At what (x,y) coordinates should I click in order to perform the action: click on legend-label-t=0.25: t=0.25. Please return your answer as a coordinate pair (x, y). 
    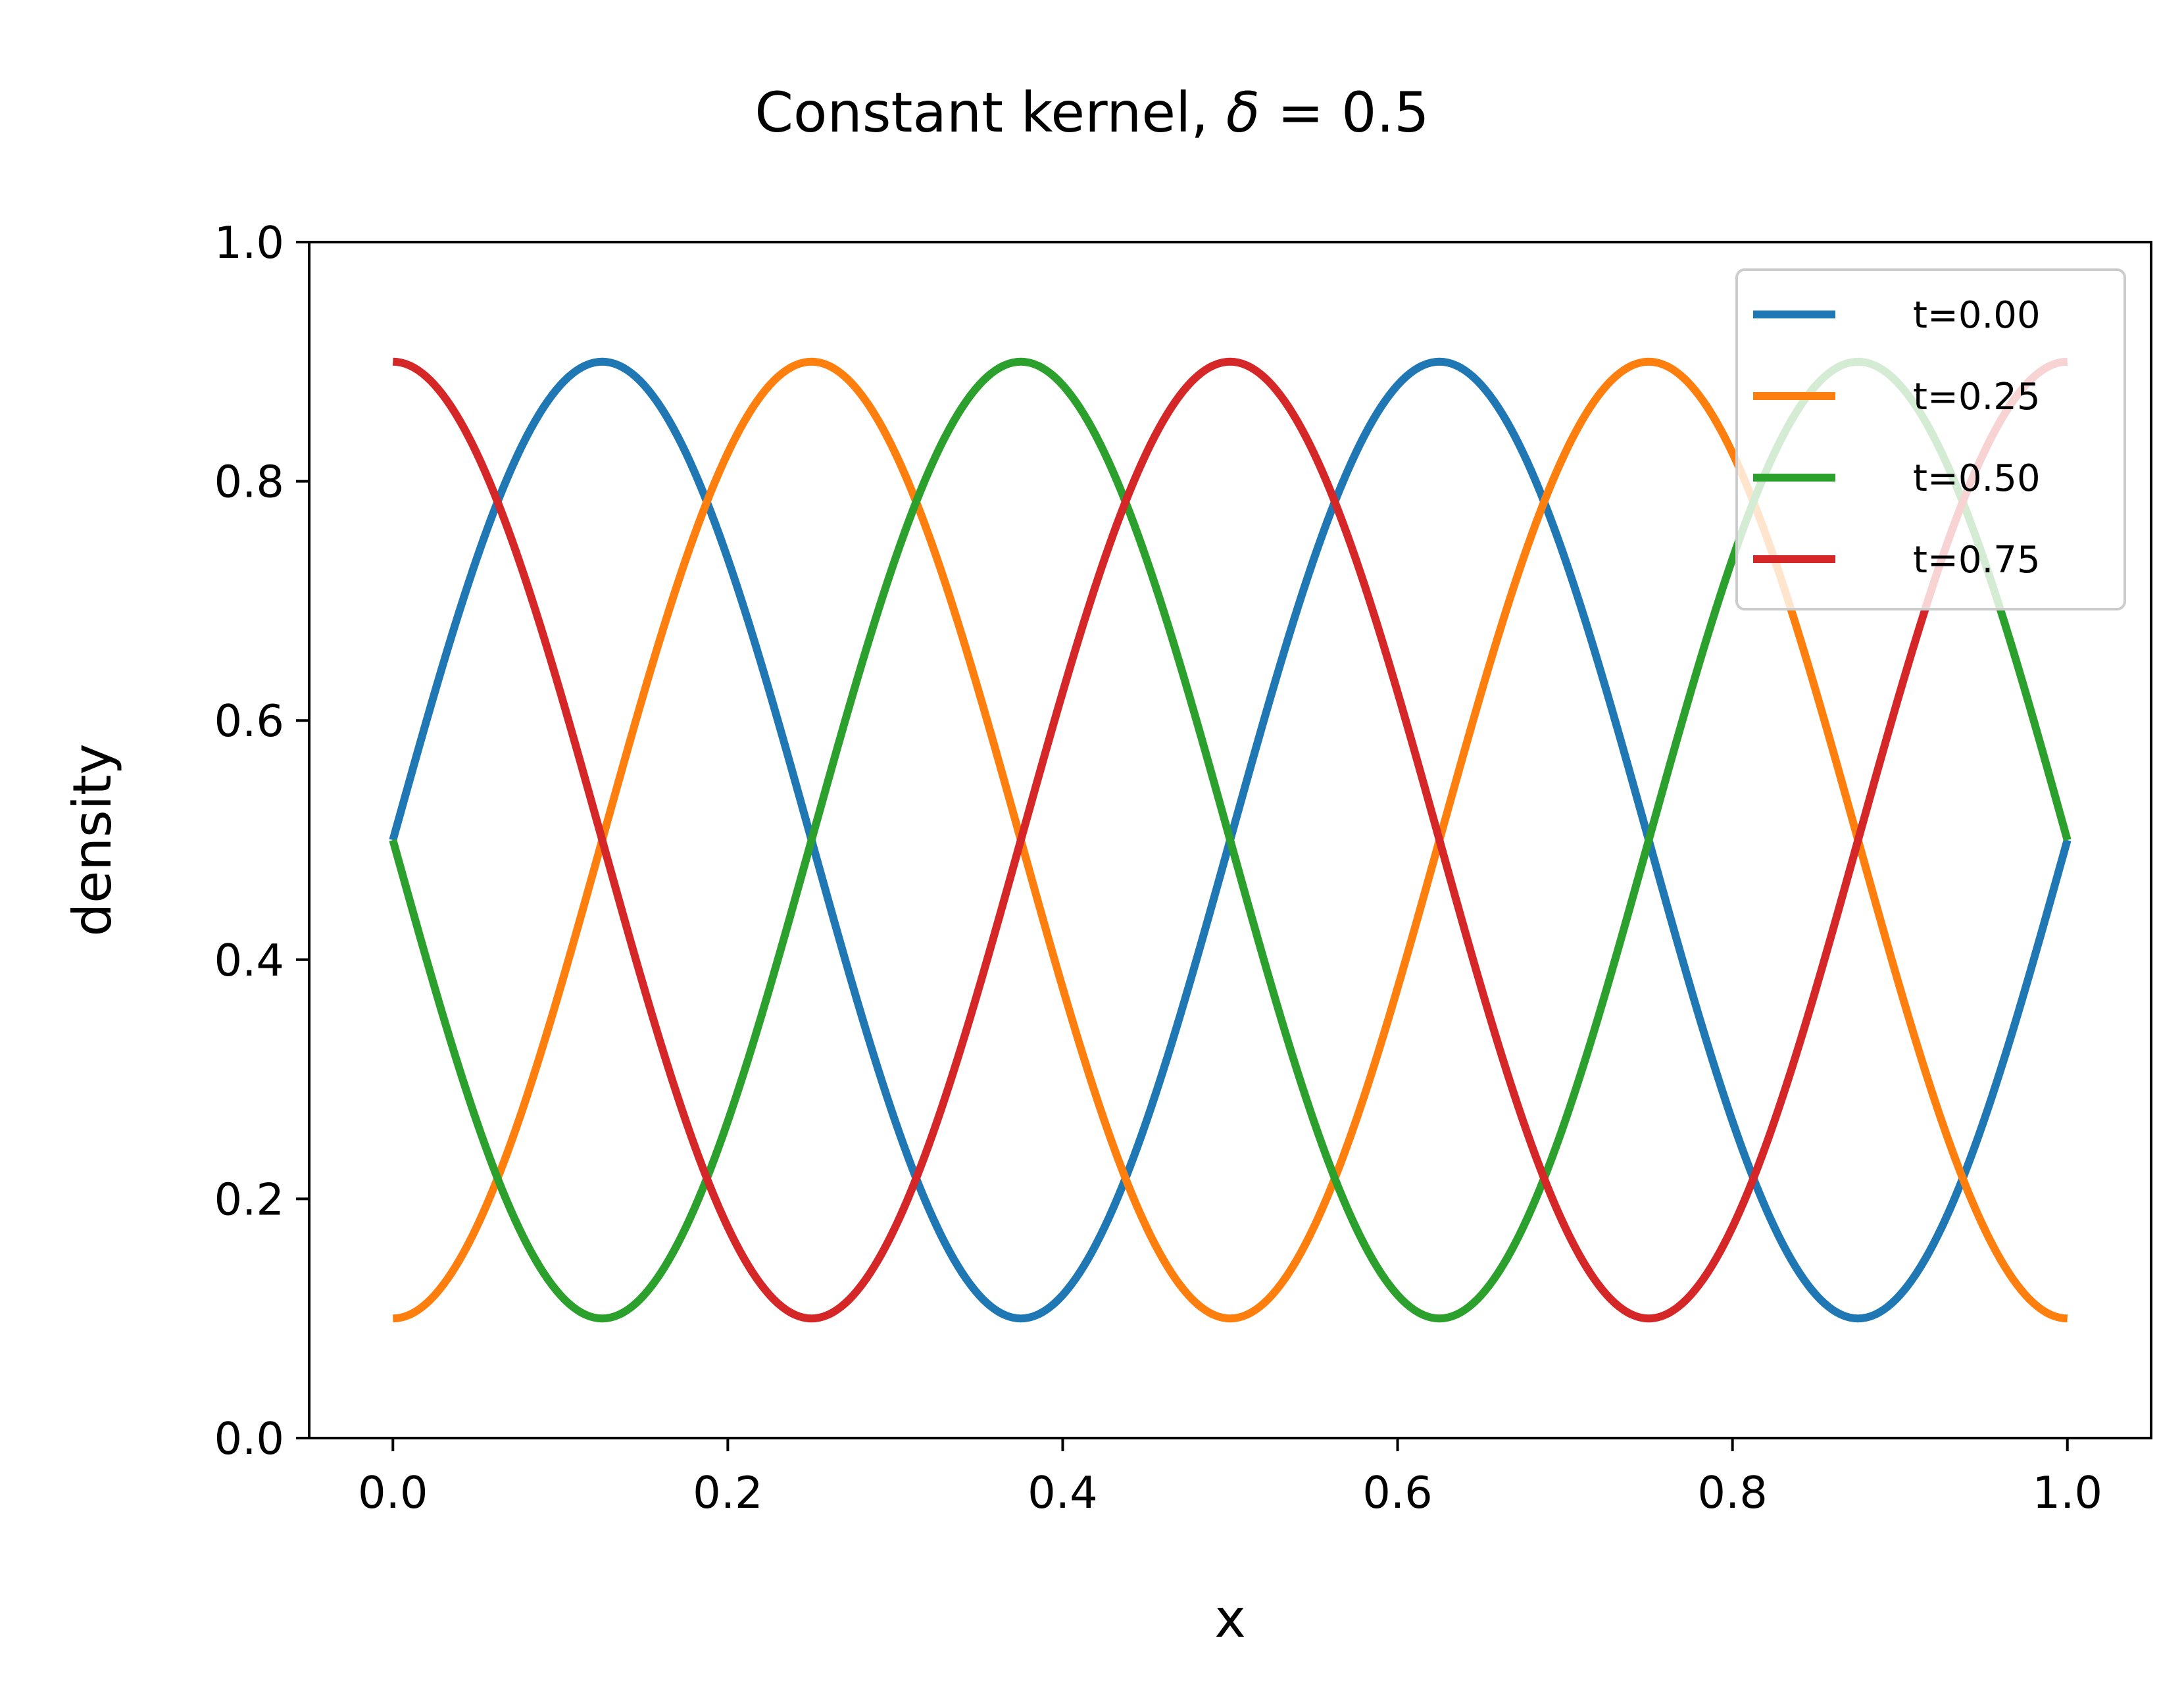
    Looking at the image, I should click on (1977, 397).